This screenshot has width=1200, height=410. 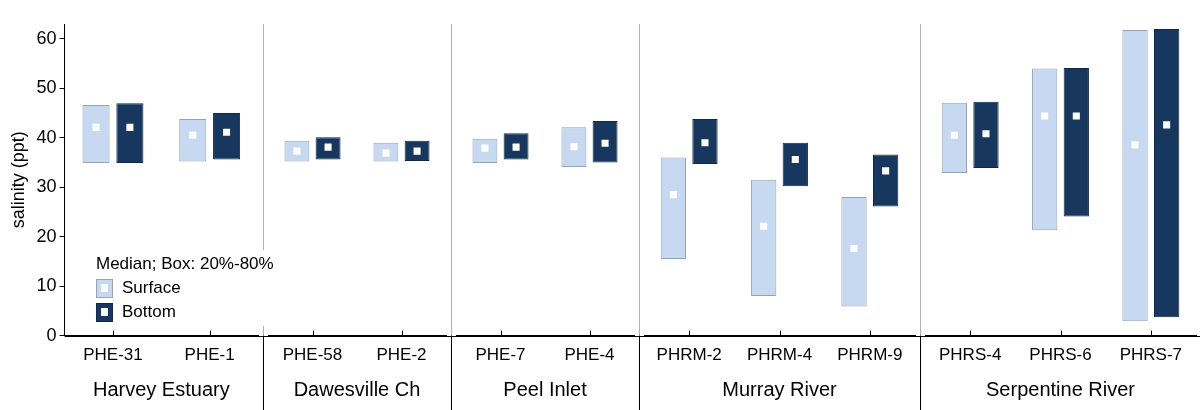 What do you see at coordinates (970, 355) in the screenshot?
I see `x-tick-label: PHRS-4` at bounding box center [970, 355].